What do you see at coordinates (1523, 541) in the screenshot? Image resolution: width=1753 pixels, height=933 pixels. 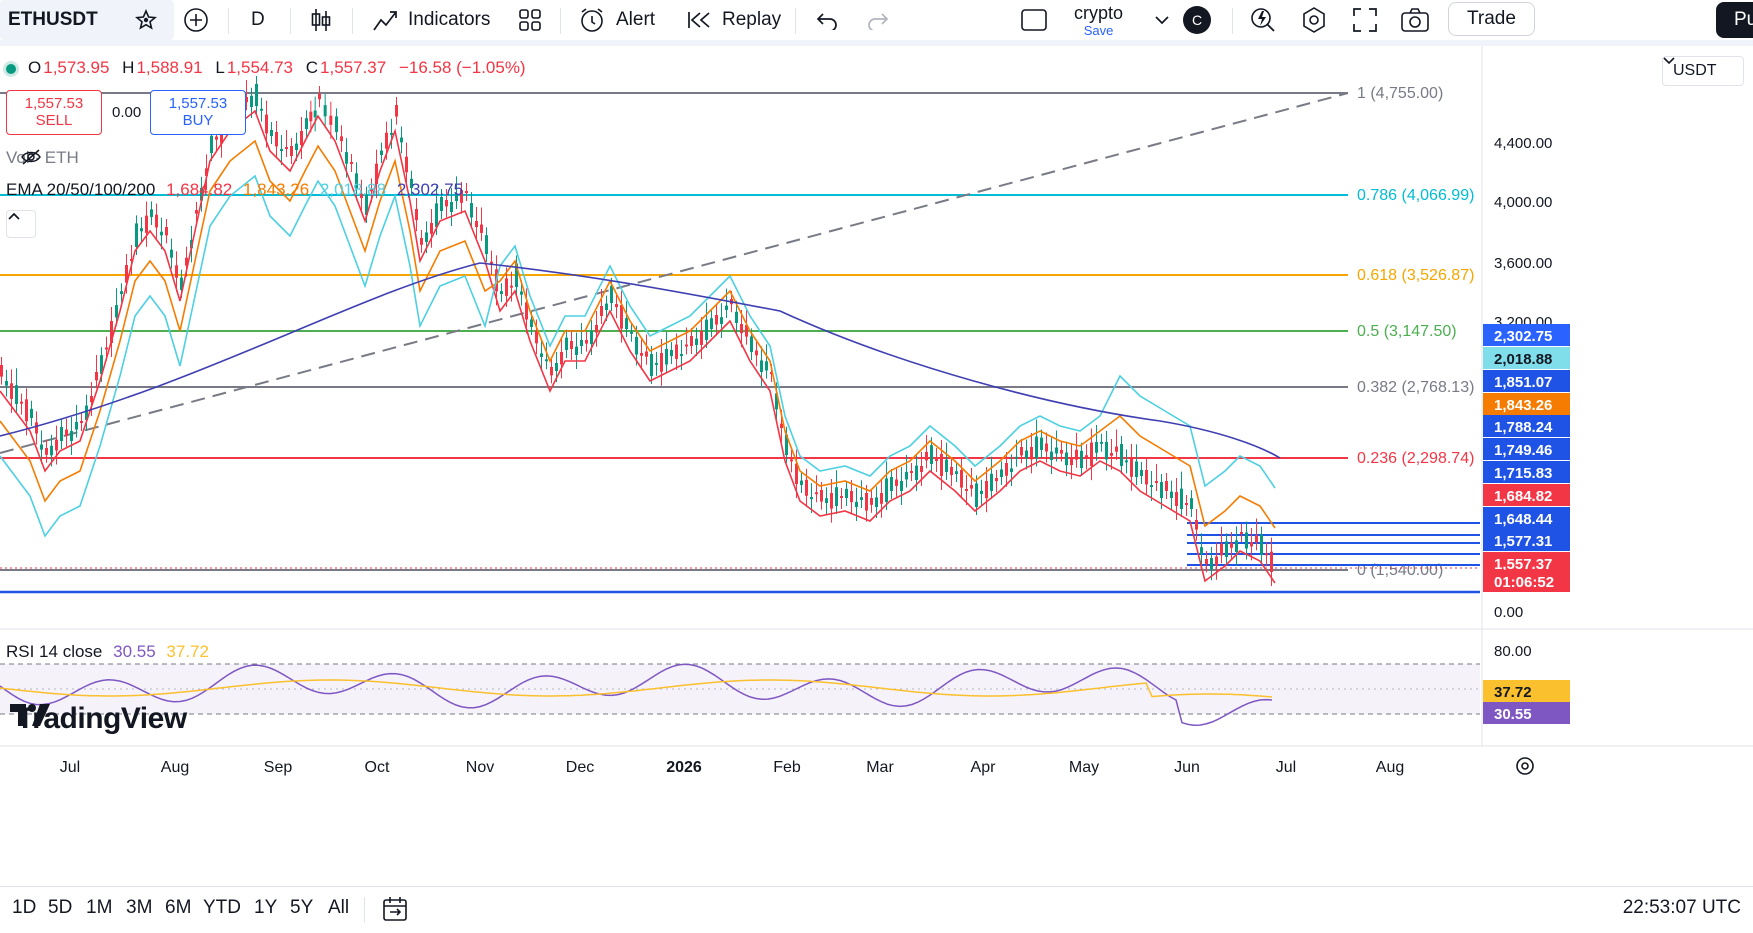 I see `price-badge-label: 1,577.31` at bounding box center [1523, 541].